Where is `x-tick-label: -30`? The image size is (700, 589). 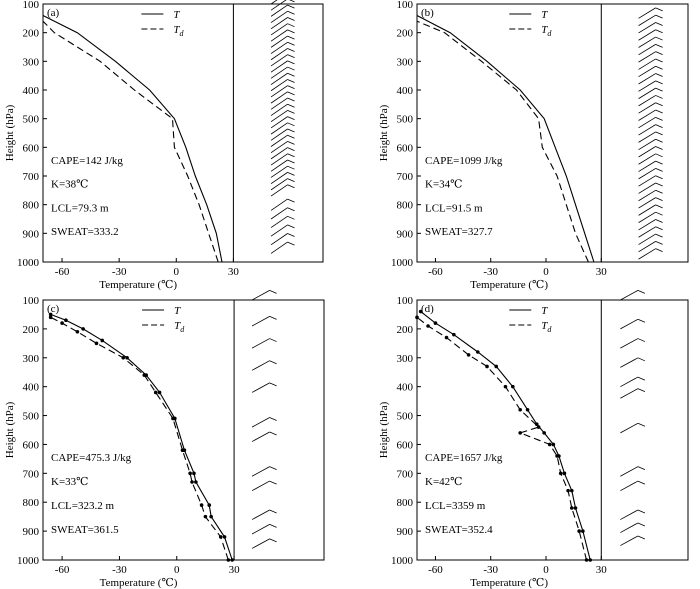
x-tick-label: -30 is located at coordinates (490, 570).